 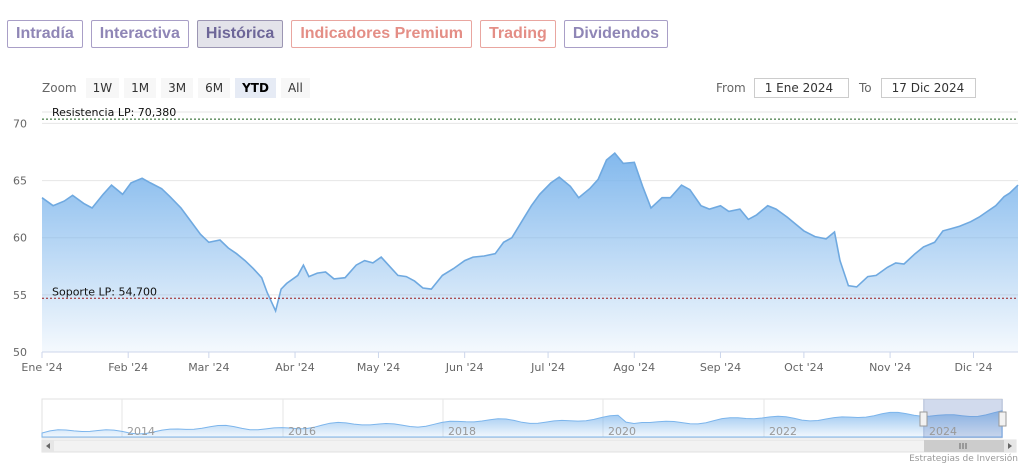 I want to click on navigator-selection, so click(x=963, y=418).